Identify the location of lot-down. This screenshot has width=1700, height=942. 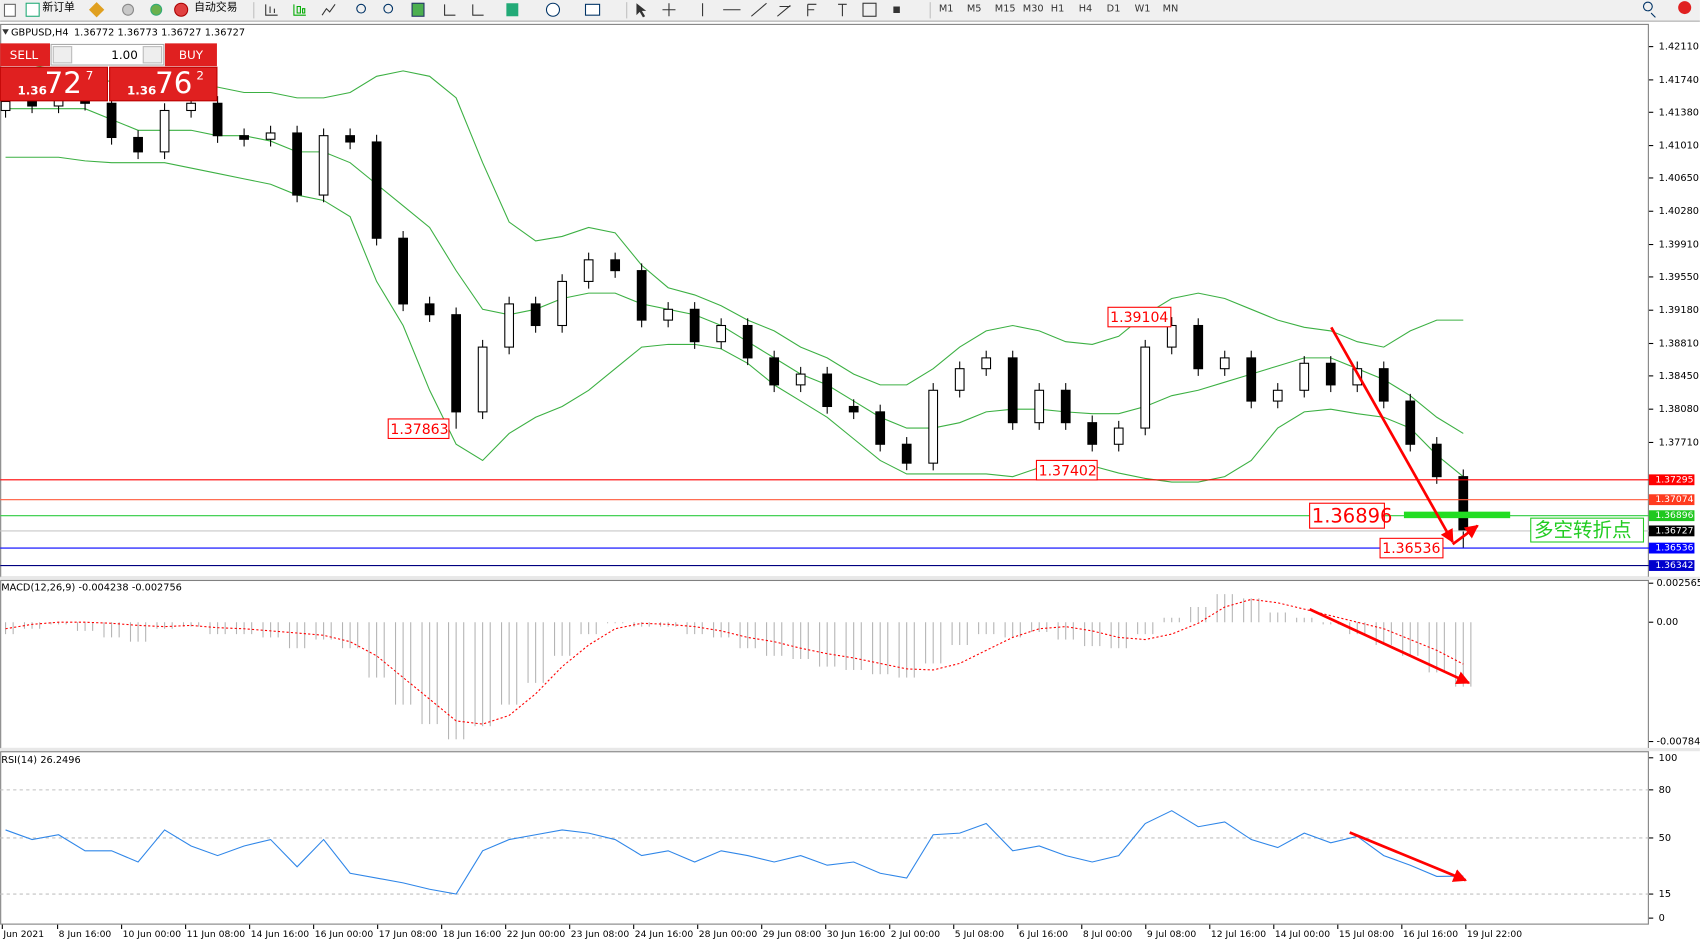
(62, 55).